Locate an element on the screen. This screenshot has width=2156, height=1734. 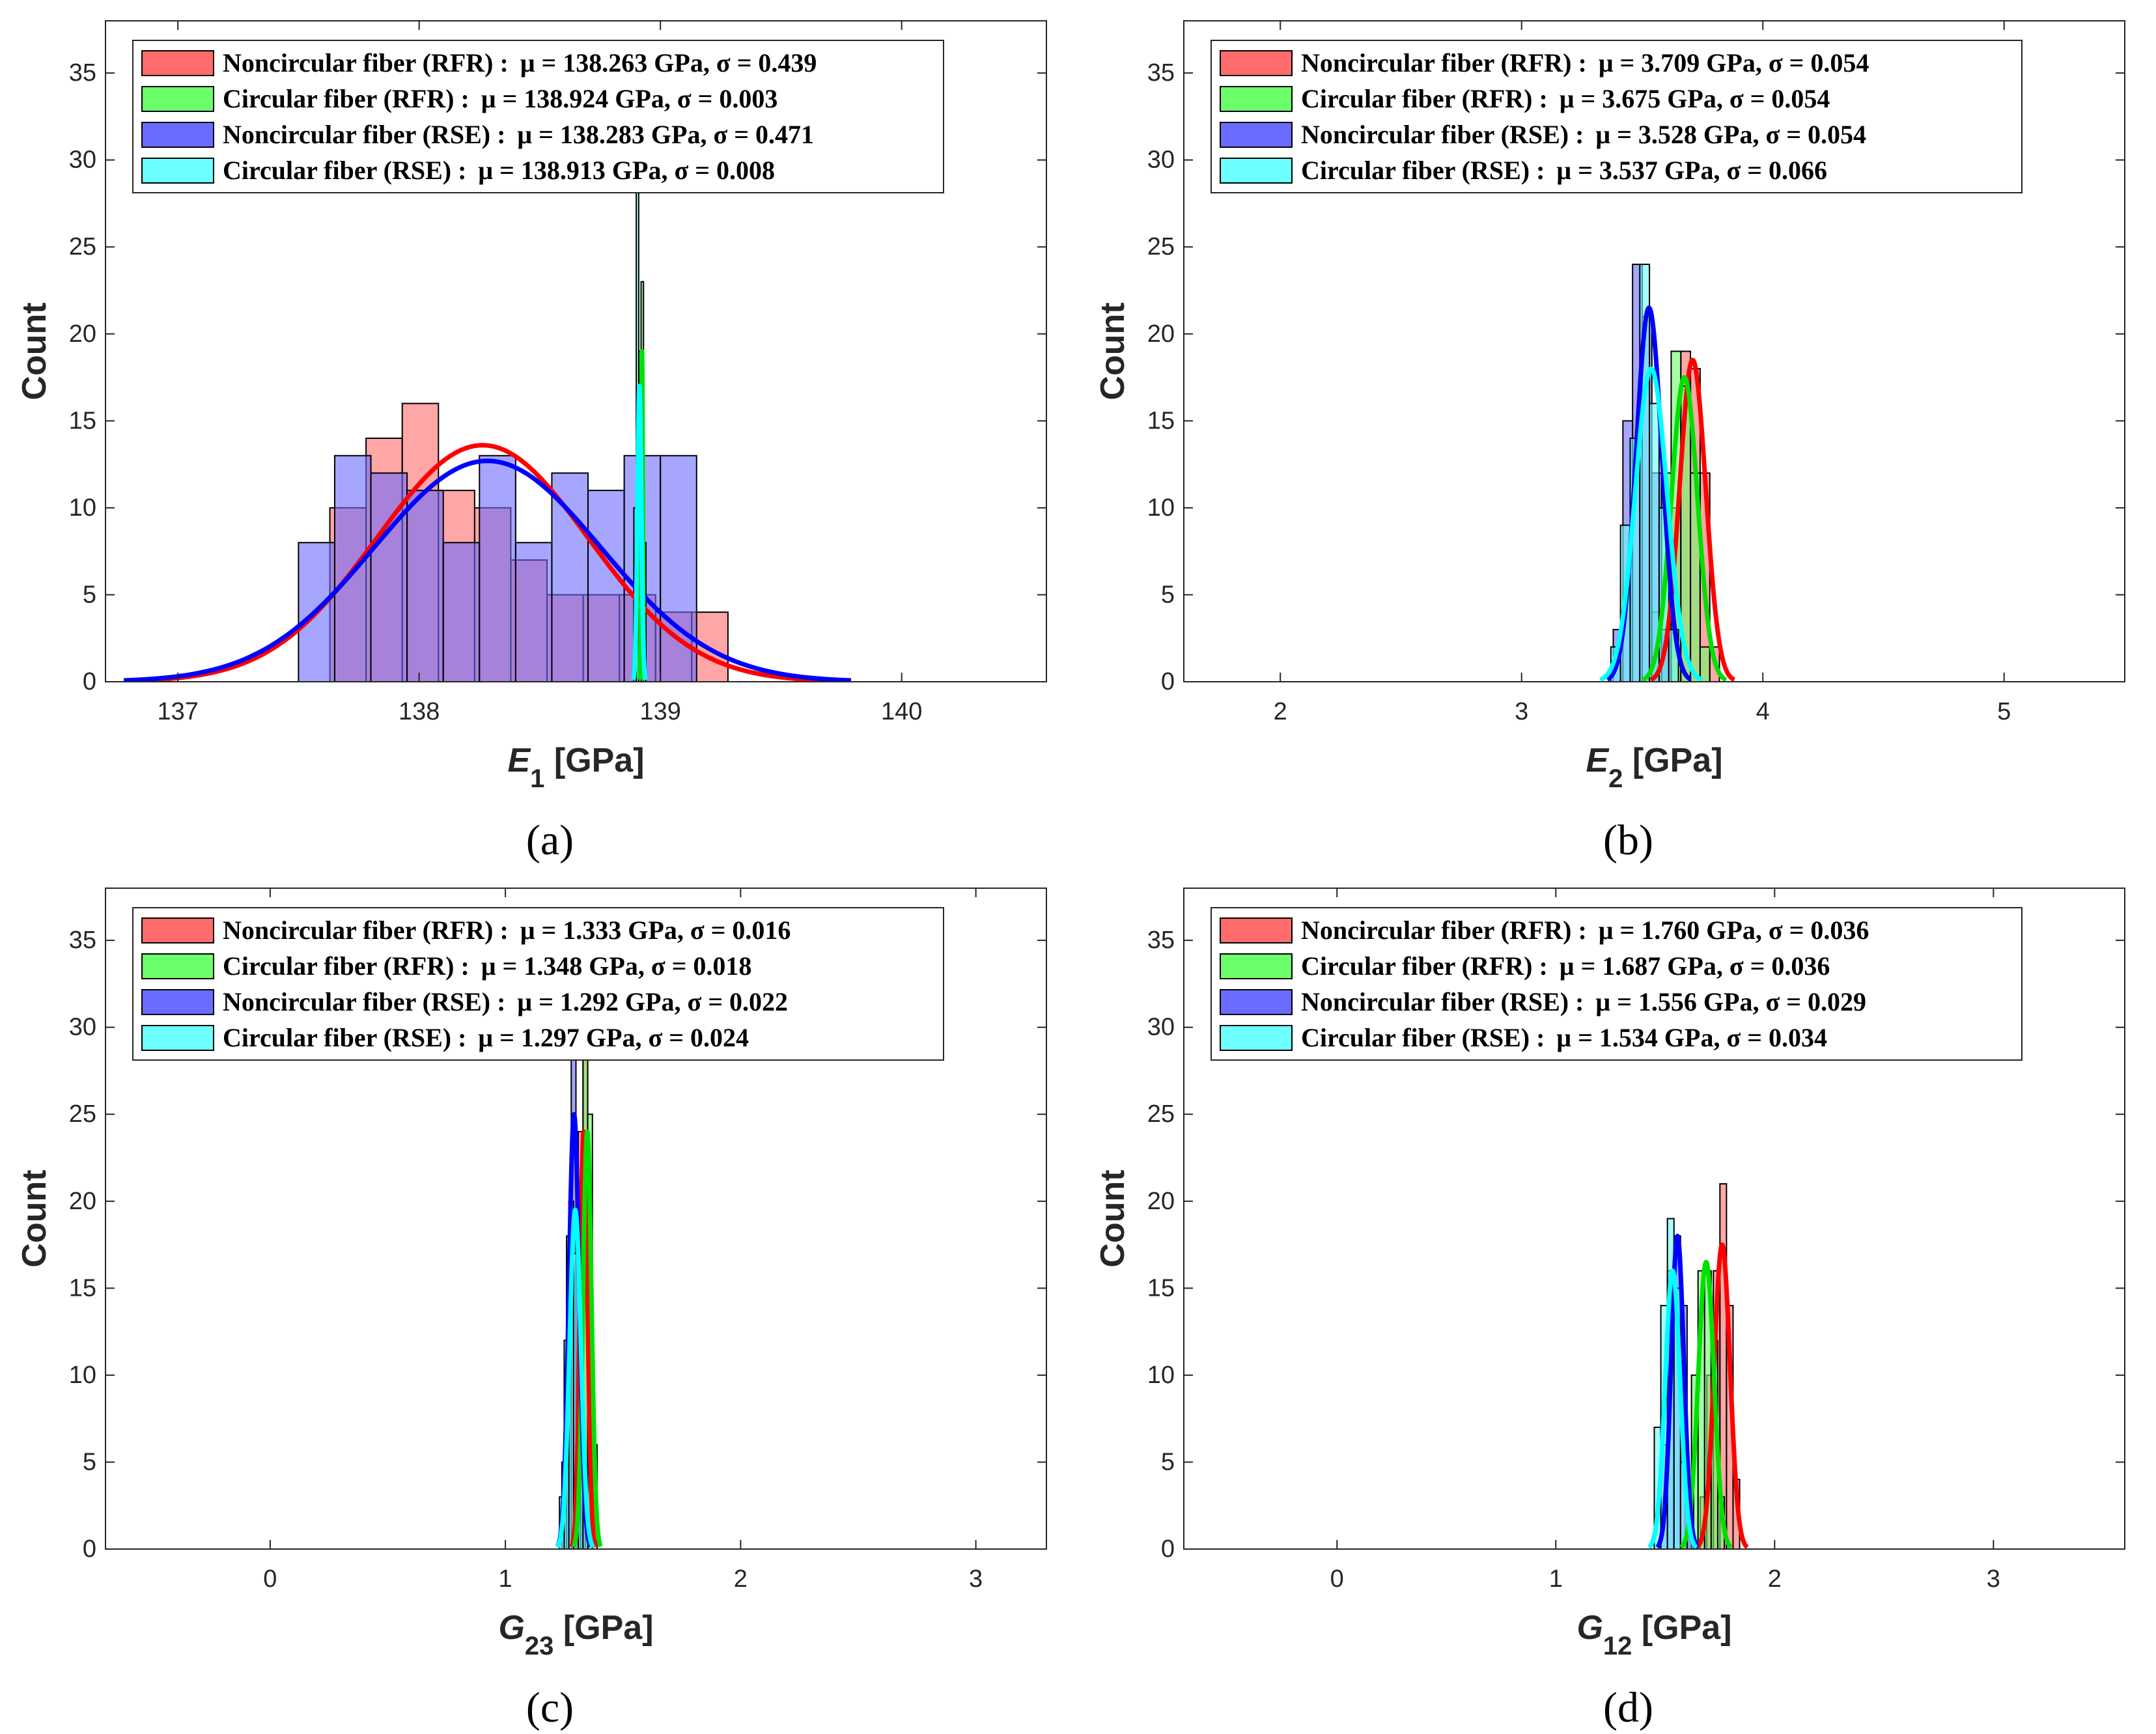
x-axis-label: G12 [GPa] is located at coordinates (1654, 1635).